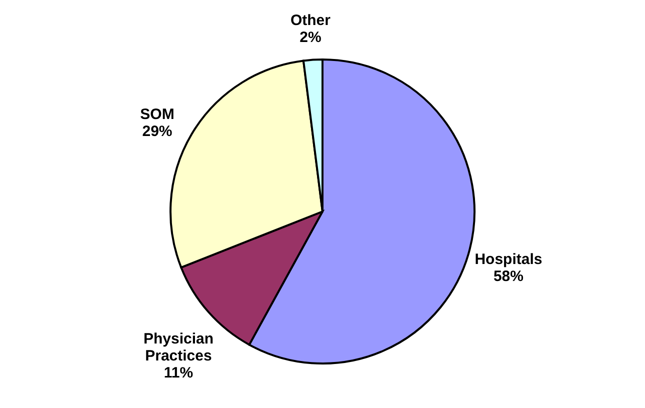 This screenshot has height=408, width=645. What do you see at coordinates (178, 347) in the screenshot?
I see `slice-label: Physician Practices` at bounding box center [178, 347].